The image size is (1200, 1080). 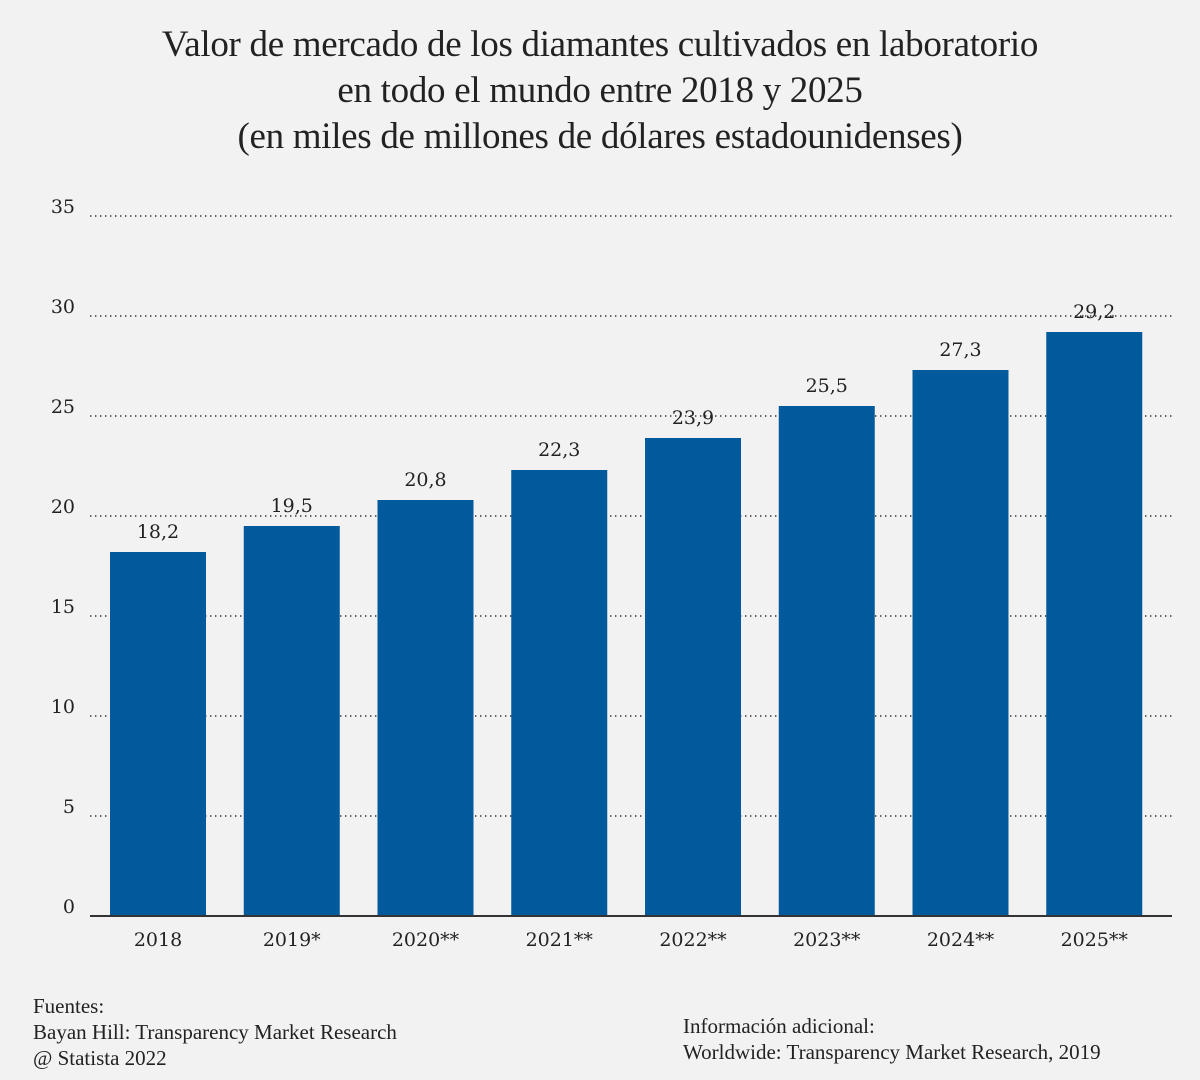 I want to click on x-tick-label: 2020**, so click(x=426, y=940).